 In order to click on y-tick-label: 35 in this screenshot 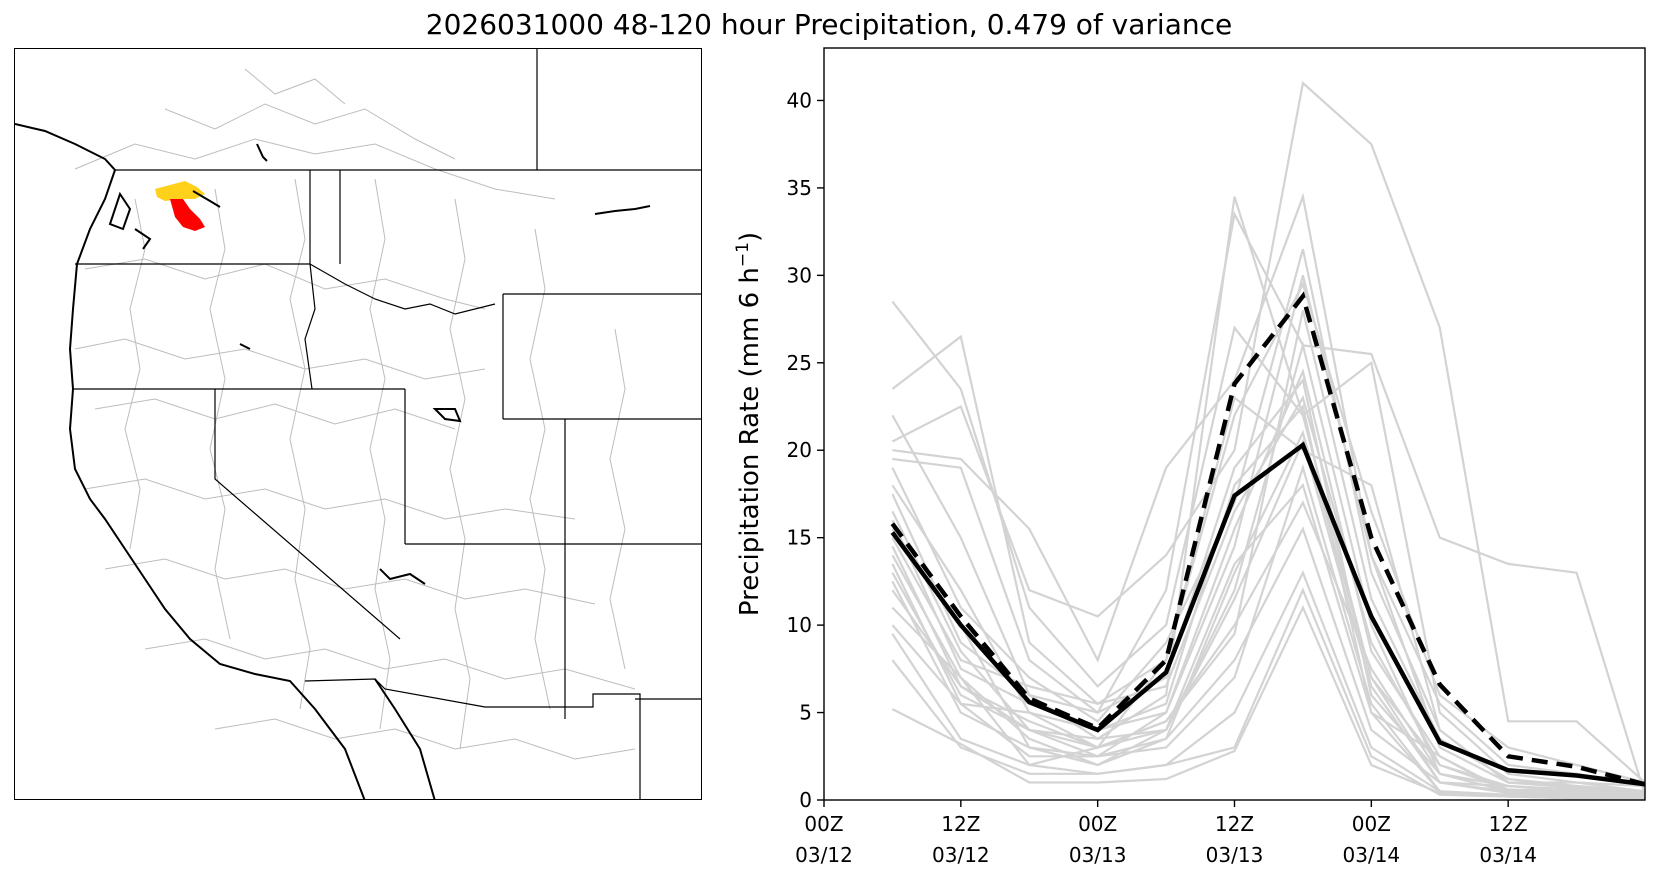, I will do `click(799, 188)`.